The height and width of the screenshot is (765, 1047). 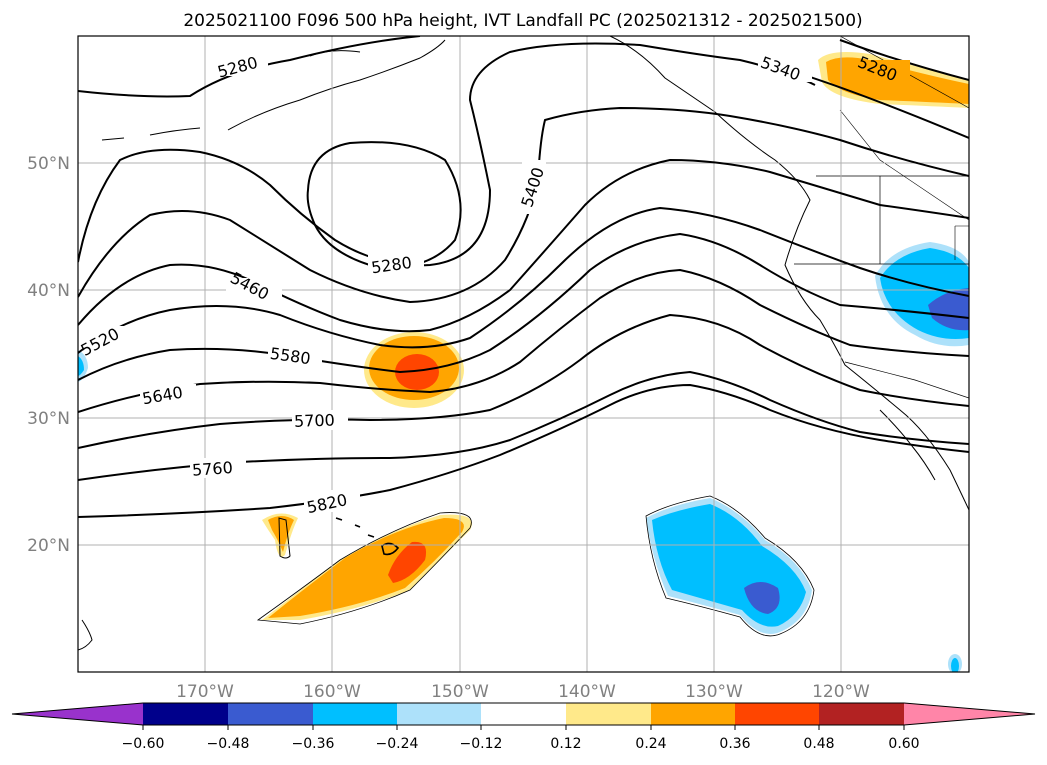 I want to click on lon-label: 140°W, so click(x=587, y=692).